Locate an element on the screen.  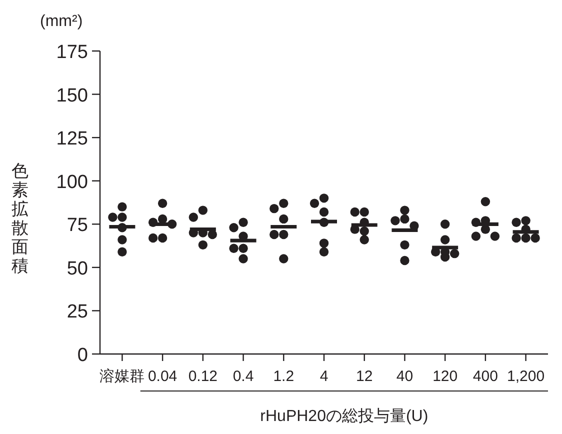
y-tick-label: 50 is located at coordinates (77, 269).